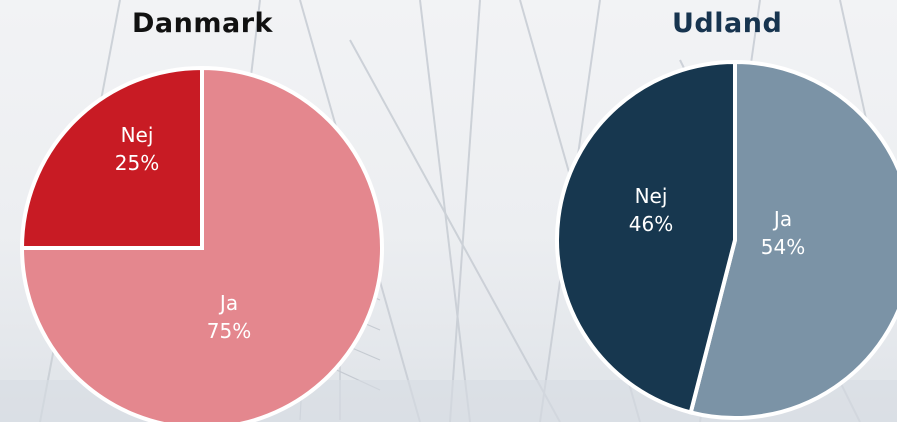  Describe the element at coordinates (137, 163) in the screenshot. I see `slice-value-nej-0: 25%` at that location.